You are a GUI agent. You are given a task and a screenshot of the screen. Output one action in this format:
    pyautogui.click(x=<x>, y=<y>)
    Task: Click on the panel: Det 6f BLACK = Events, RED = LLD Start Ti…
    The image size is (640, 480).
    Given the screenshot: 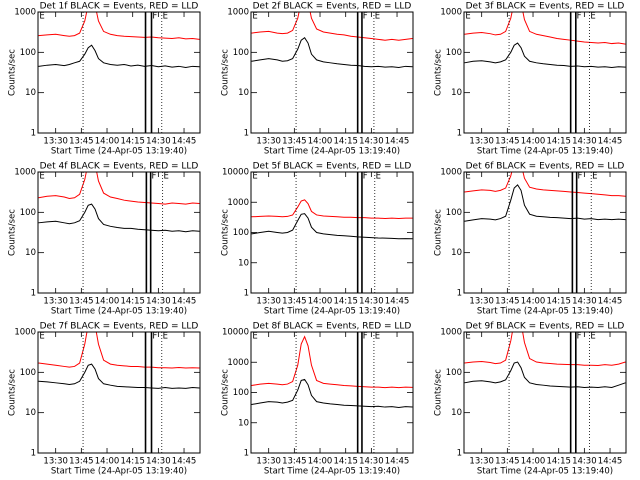 What is the action you would take?
    pyautogui.click(x=530, y=239)
    